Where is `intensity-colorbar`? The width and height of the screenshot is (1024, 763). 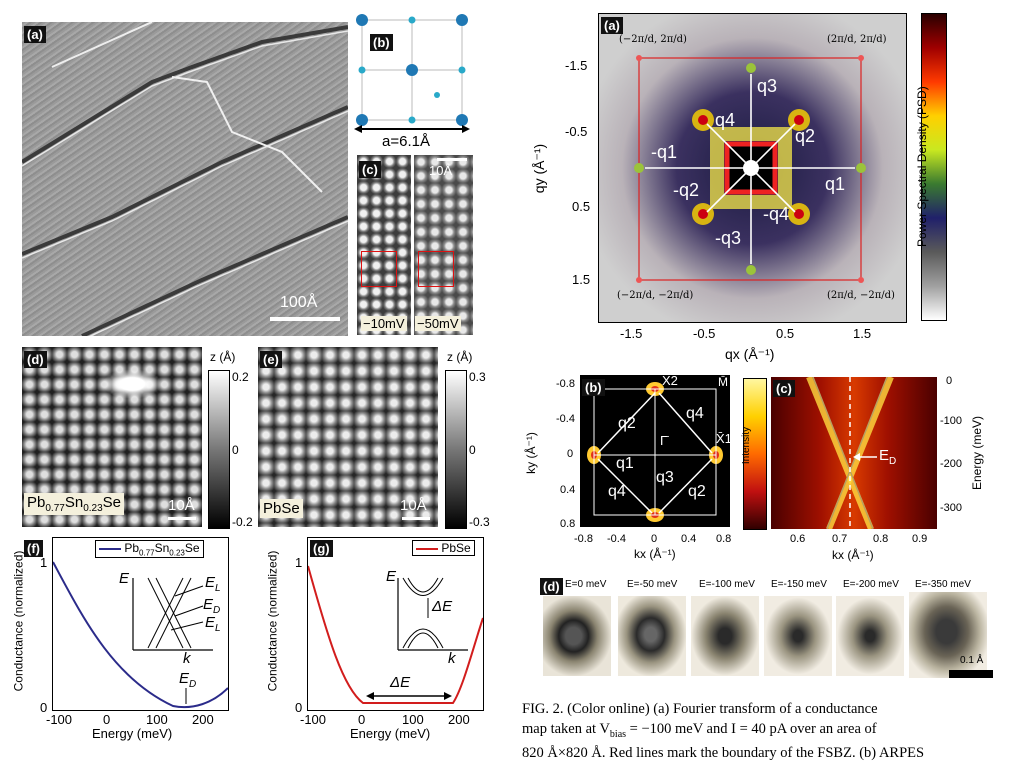
intensity-colorbar is located at coordinates (755, 454).